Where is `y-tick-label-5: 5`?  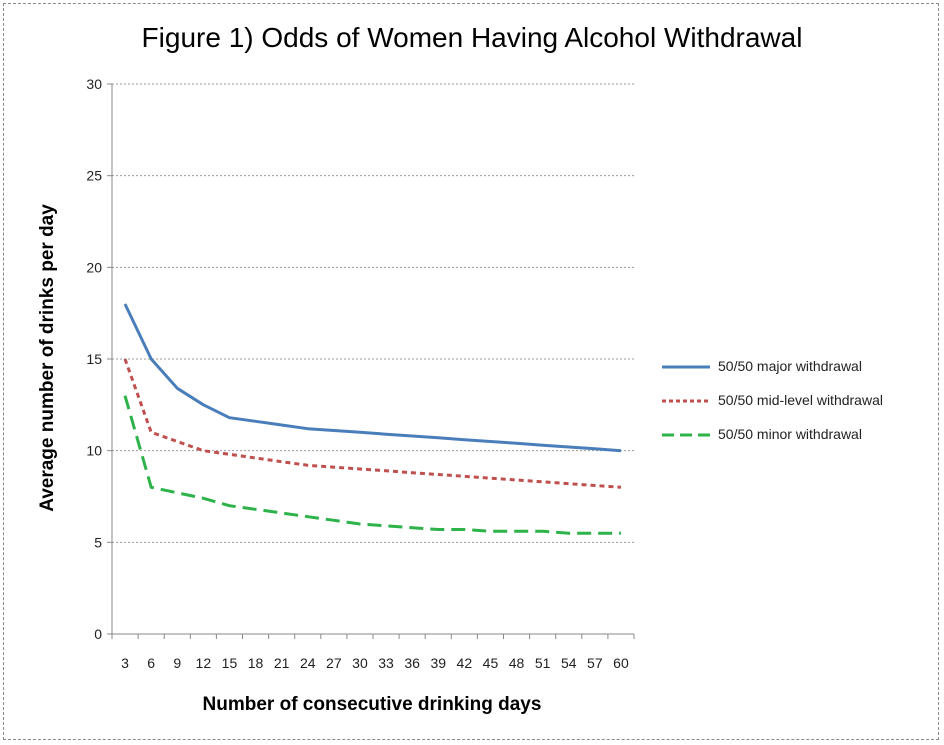
y-tick-label-5: 5 is located at coordinates (98, 542).